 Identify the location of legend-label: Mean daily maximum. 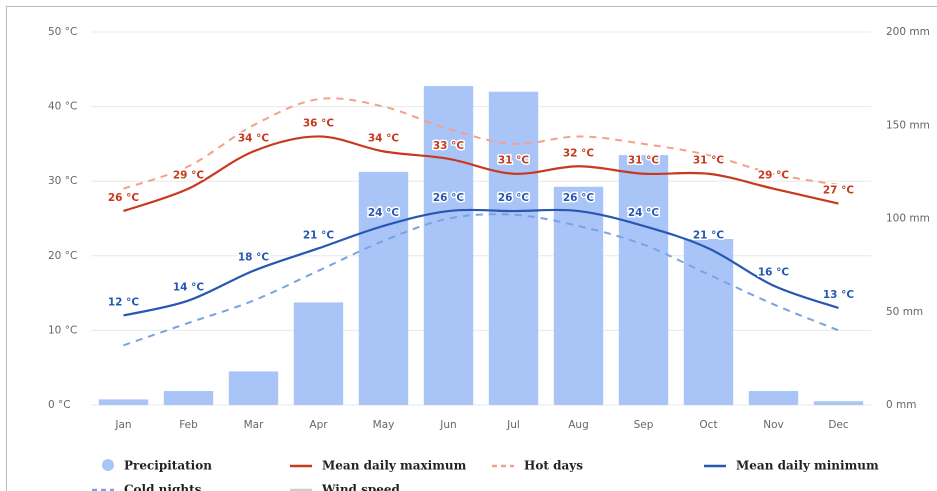
(394, 466).